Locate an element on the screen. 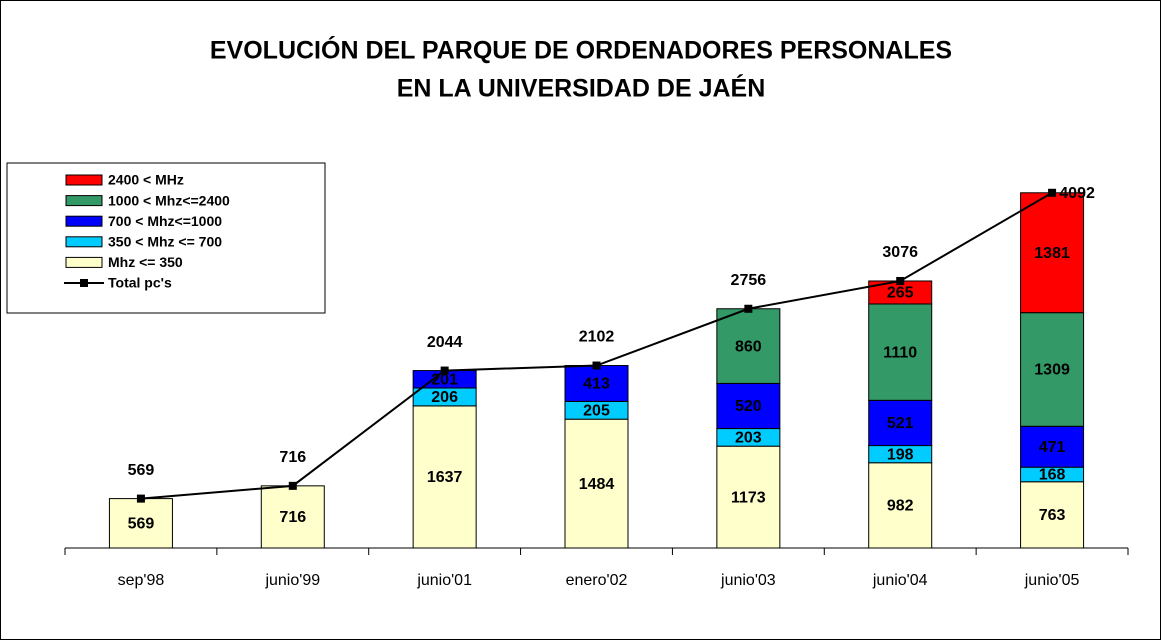 The image size is (1162, 641). data-label: 1309 is located at coordinates (1052, 370).